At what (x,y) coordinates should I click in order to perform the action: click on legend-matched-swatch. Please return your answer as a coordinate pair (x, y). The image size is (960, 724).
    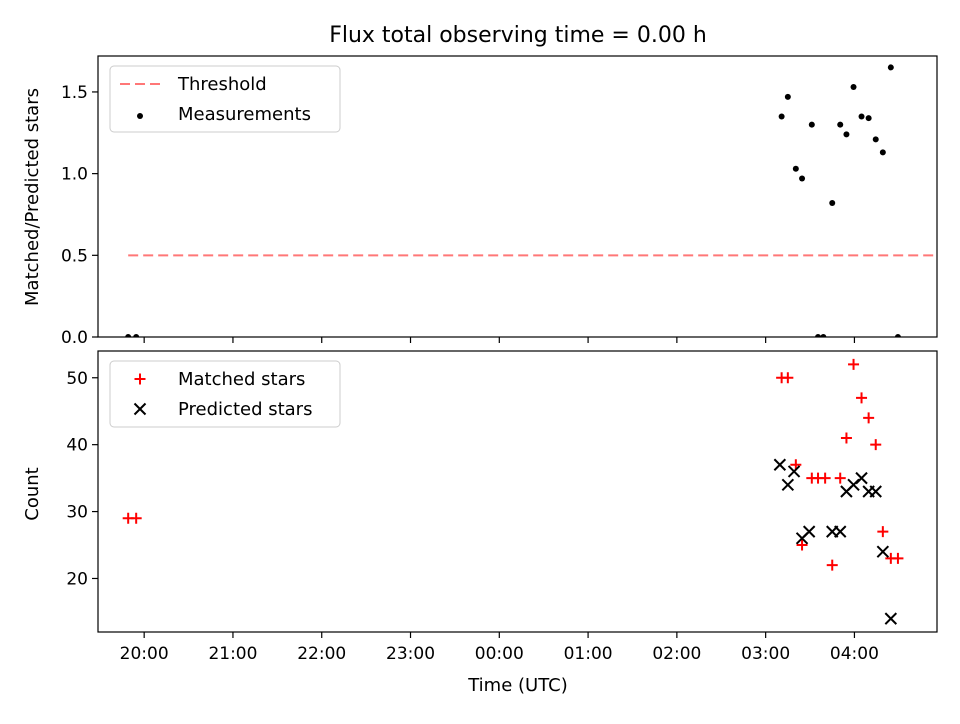
    Looking at the image, I should click on (140, 379).